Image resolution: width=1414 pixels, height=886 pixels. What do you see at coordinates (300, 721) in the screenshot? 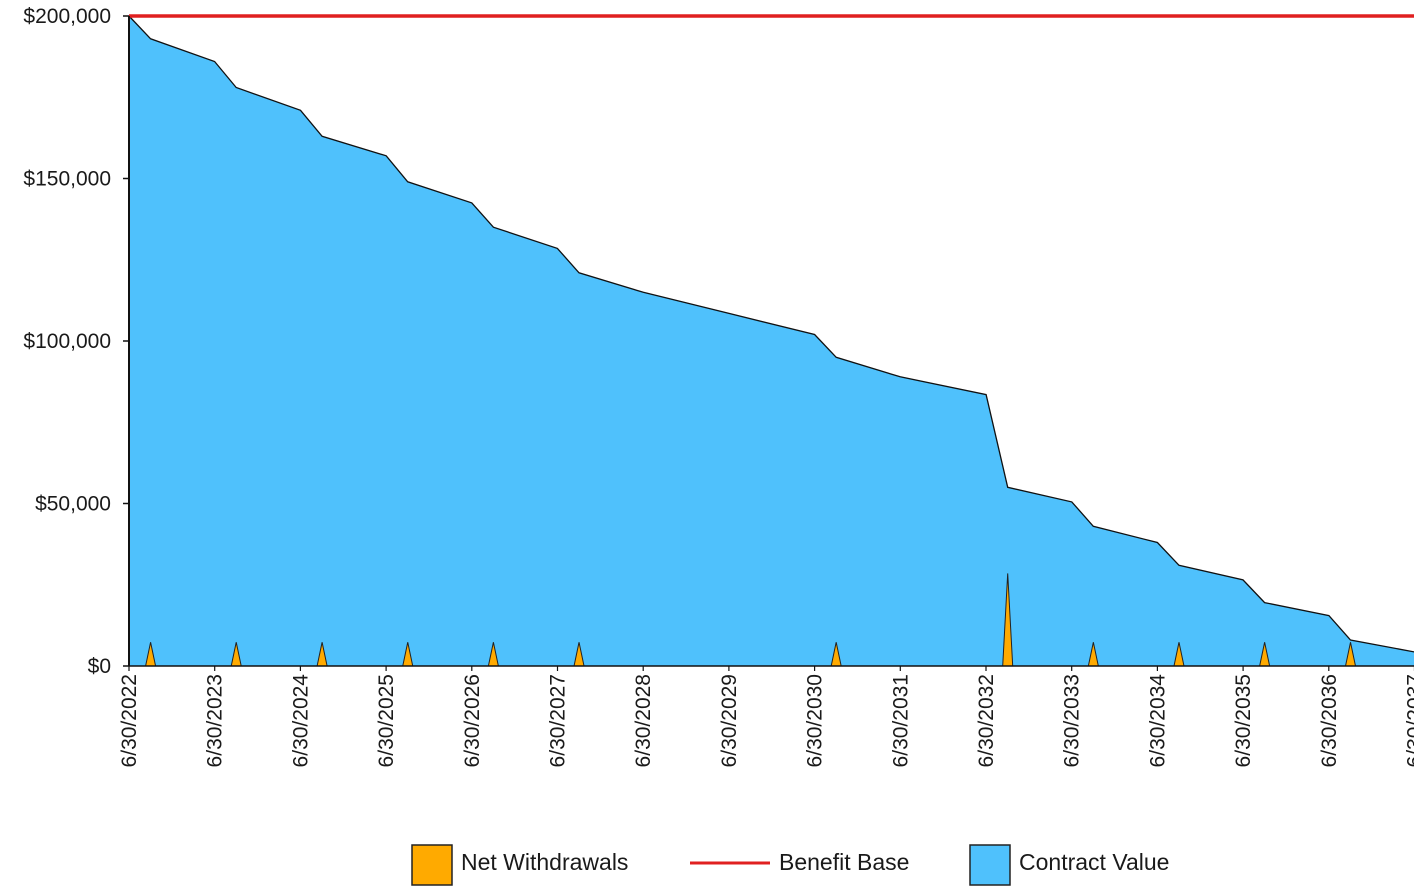
I see `x-tick-label-6-30-2024: 6/30/2024` at bounding box center [300, 721].